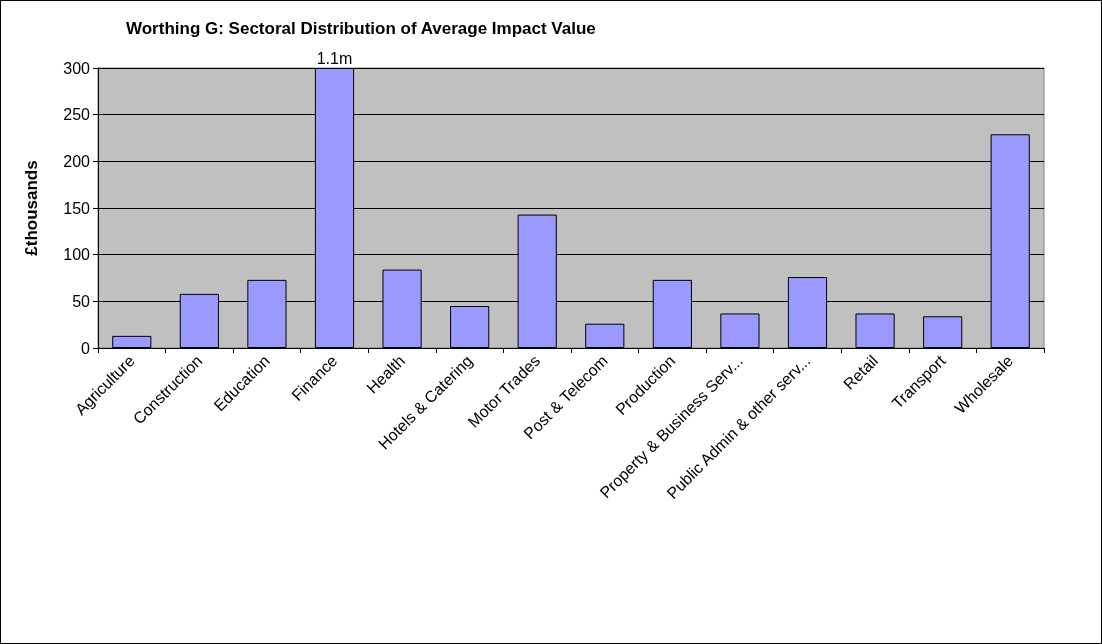 The image size is (1102, 644). Describe the element at coordinates (361, 28) in the screenshot. I see `chart-title: Worthing G: Sectoral Distribution of Average Impact Value` at that location.